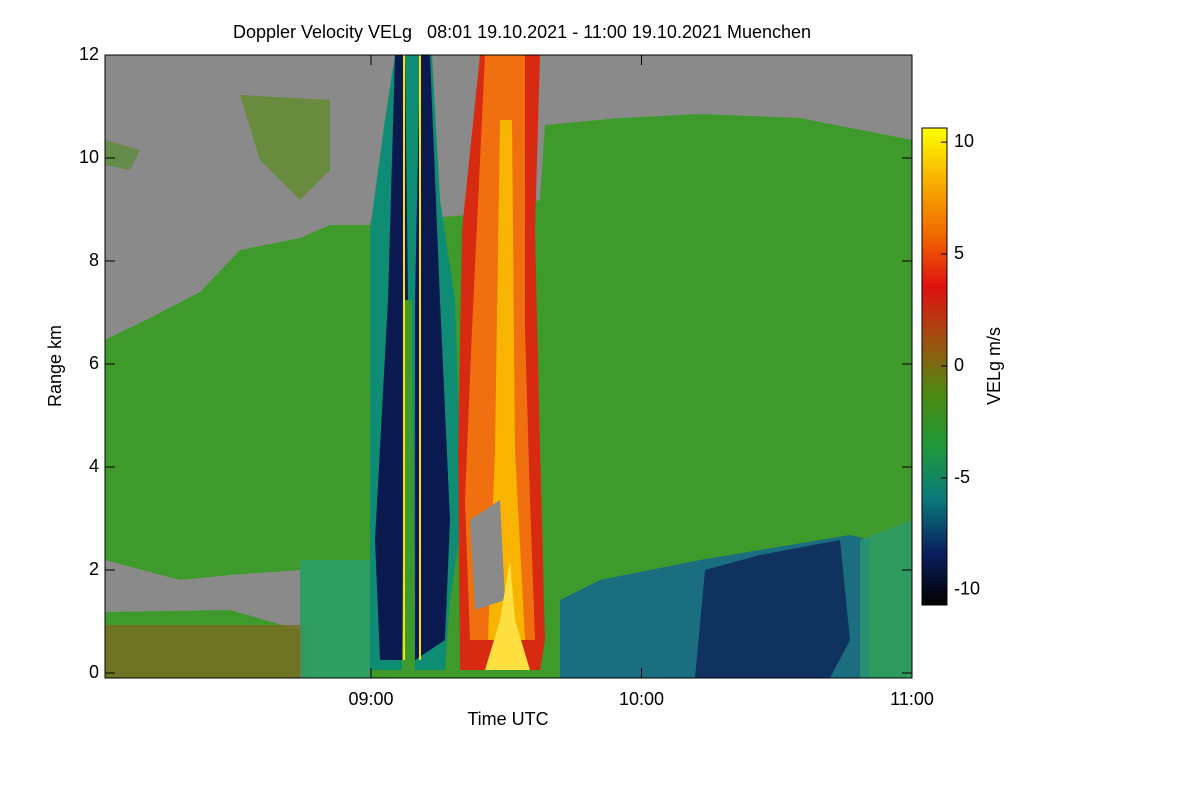 The height and width of the screenshot is (800, 1200). What do you see at coordinates (962, 477) in the screenshot?
I see `colorbar-tick-label: -5` at bounding box center [962, 477].